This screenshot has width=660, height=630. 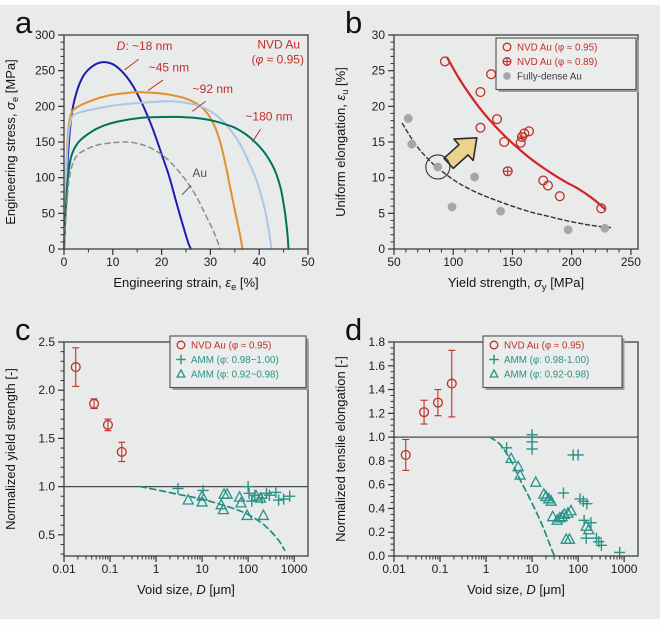 What do you see at coordinates (516, 283) in the screenshot?
I see `svg-text: Yield strength, σy [MPa]` at bounding box center [516, 283].